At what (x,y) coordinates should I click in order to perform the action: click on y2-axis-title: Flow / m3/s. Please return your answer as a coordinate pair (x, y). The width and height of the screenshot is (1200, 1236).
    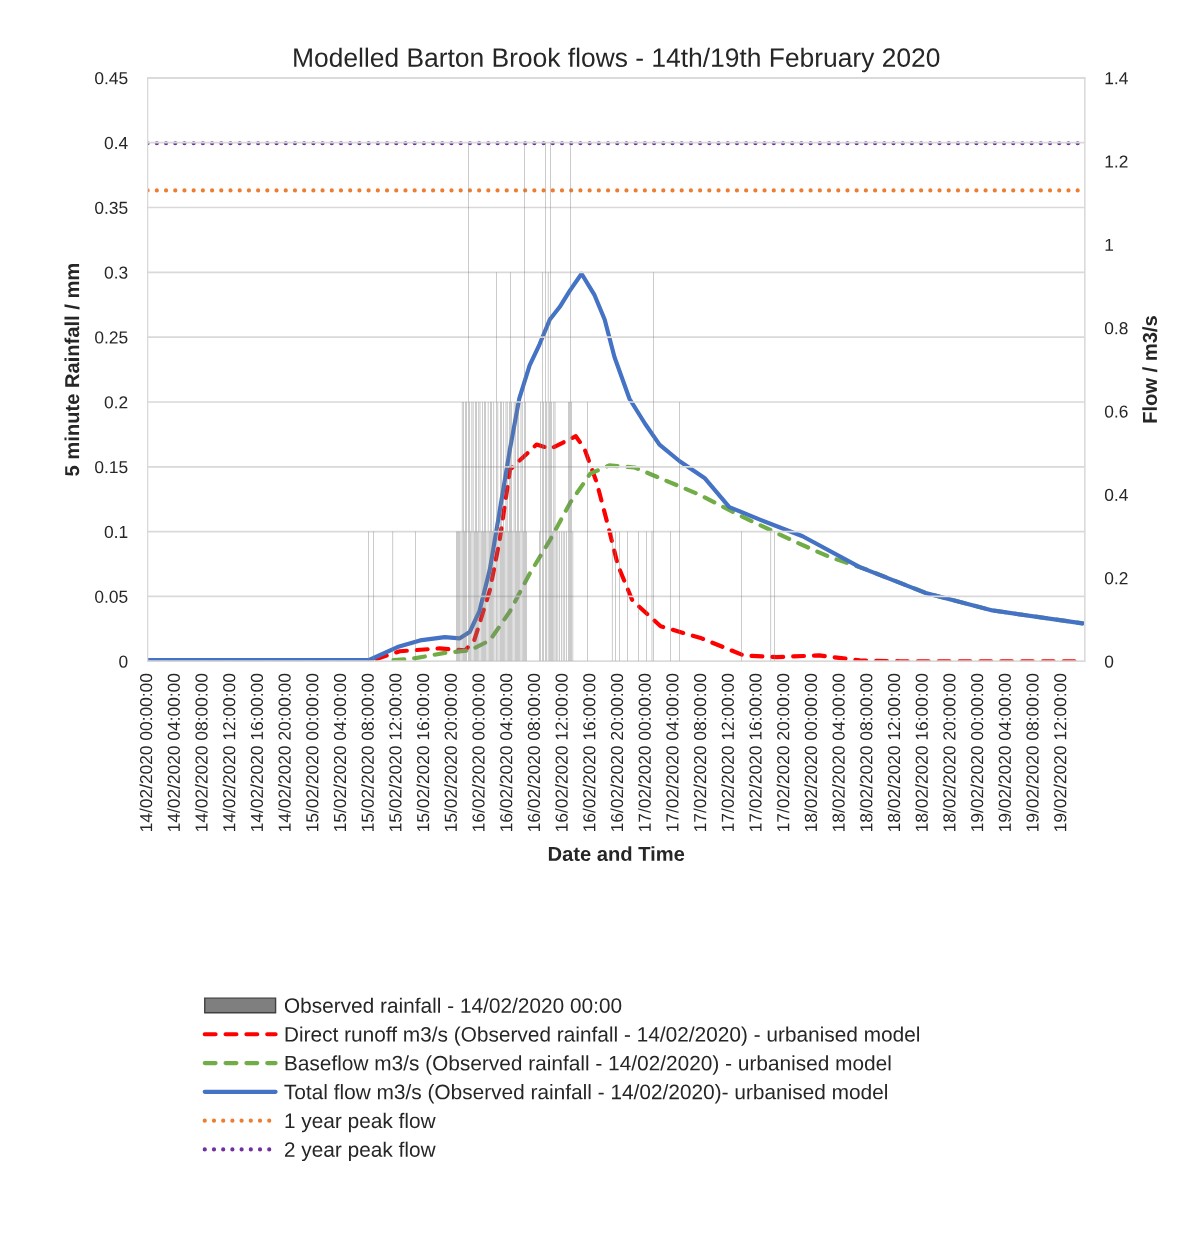
    Looking at the image, I should click on (1150, 369).